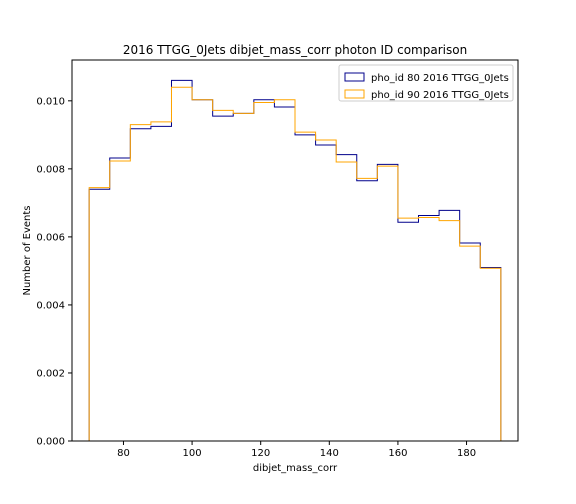 This screenshot has height=504, width=576. I want to click on y-tick-label: 0.000, so click(50, 442).